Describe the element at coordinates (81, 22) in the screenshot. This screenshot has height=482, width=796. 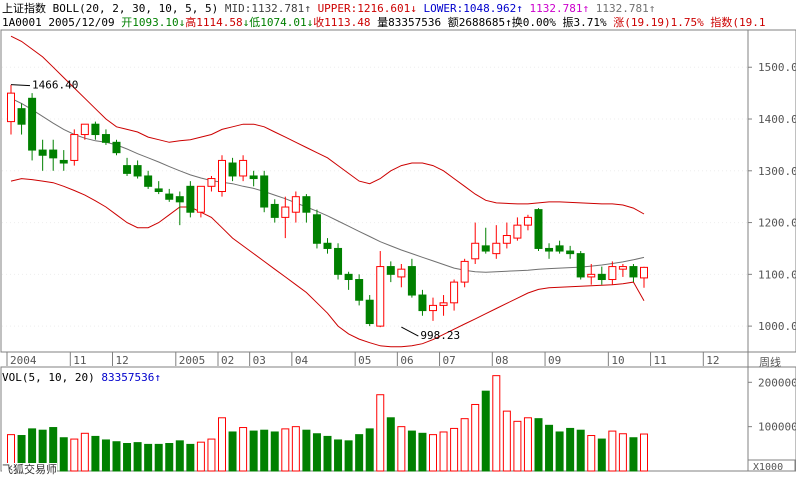
I see `bar-date: 2005/12/09` at that location.